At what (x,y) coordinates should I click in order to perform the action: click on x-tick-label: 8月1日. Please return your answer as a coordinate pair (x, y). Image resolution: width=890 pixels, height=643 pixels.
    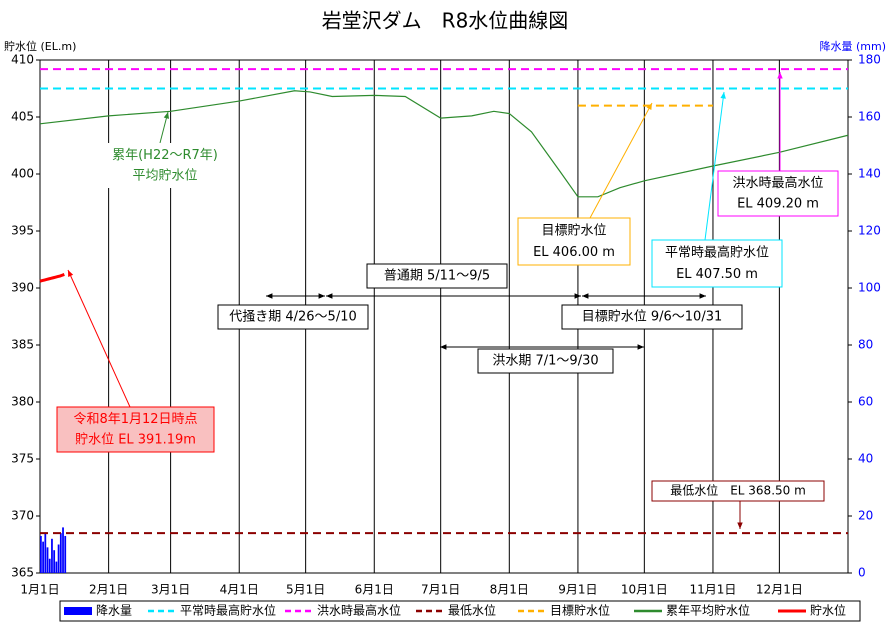
    Looking at the image, I should click on (509, 590).